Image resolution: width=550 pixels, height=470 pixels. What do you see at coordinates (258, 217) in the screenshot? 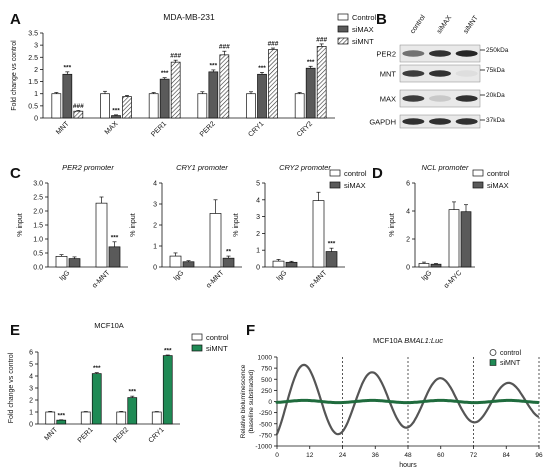
I see `y-tick-label-c3: 3` at bounding box center [258, 217].